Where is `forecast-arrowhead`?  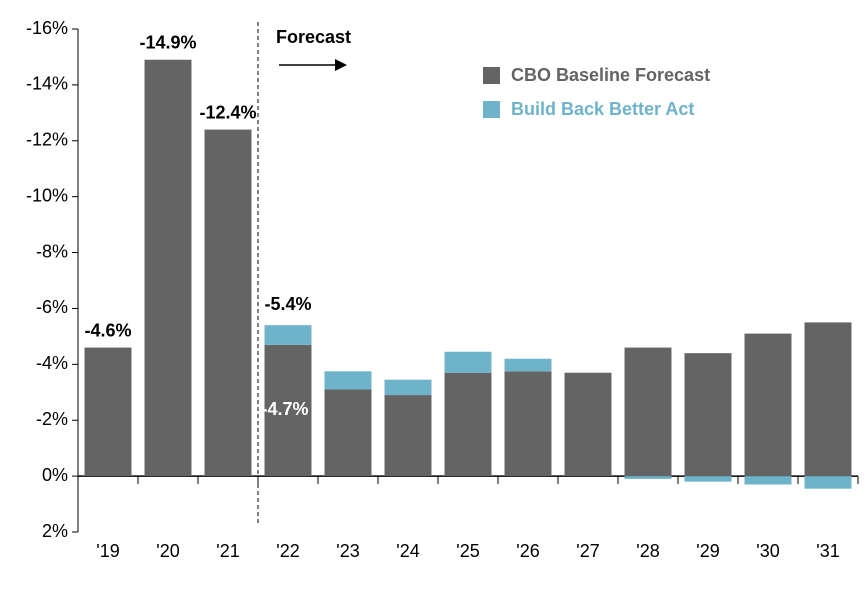
forecast-arrowhead is located at coordinates (341, 65).